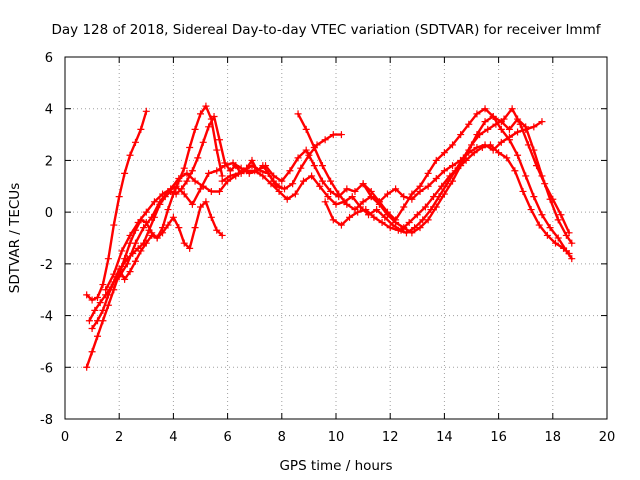  What do you see at coordinates (46, 420) in the screenshot?
I see `y-tick-label: -8` at bounding box center [46, 420].